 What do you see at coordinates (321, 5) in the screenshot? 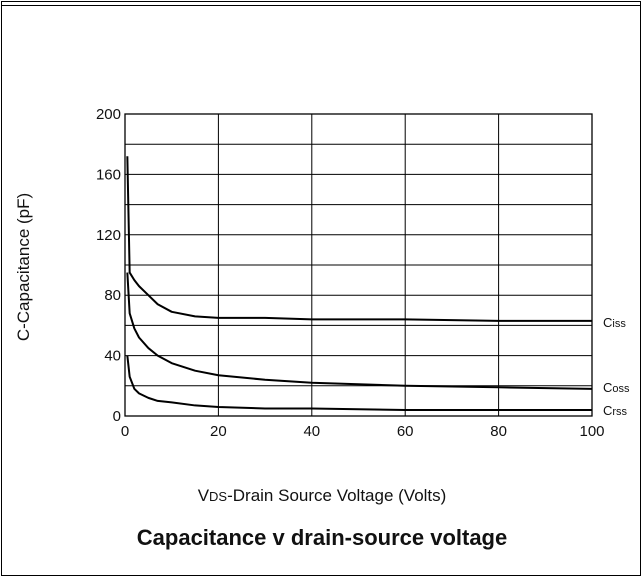
I see `frame-top-rule` at bounding box center [321, 5].